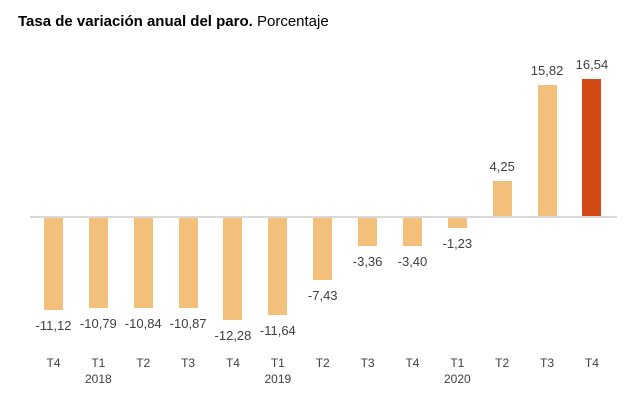  What do you see at coordinates (457, 244) in the screenshot?
I see `bar-value-label: -1,23` at bounding box center [457, 244].